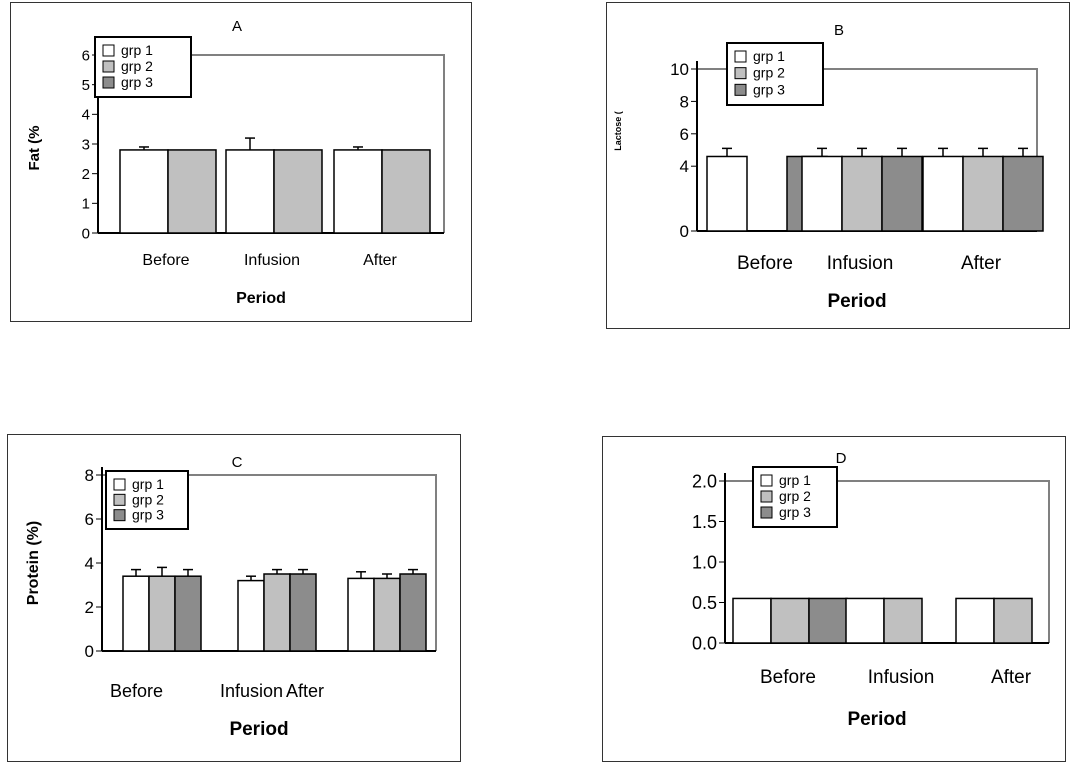  What do you see at coordinates (839, 30) in the screenshot?
I see `chart-title: B` at bounding box center [839, 30].